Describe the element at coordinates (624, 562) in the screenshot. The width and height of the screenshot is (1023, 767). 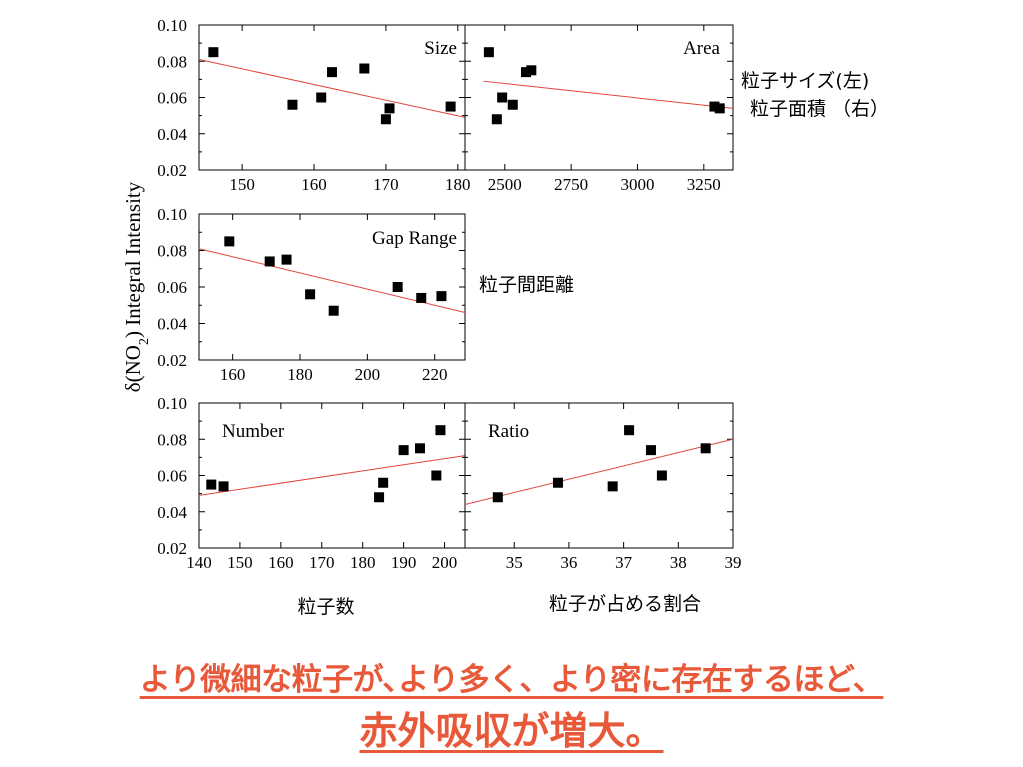
I see `x-tick-label: 37` at that location.